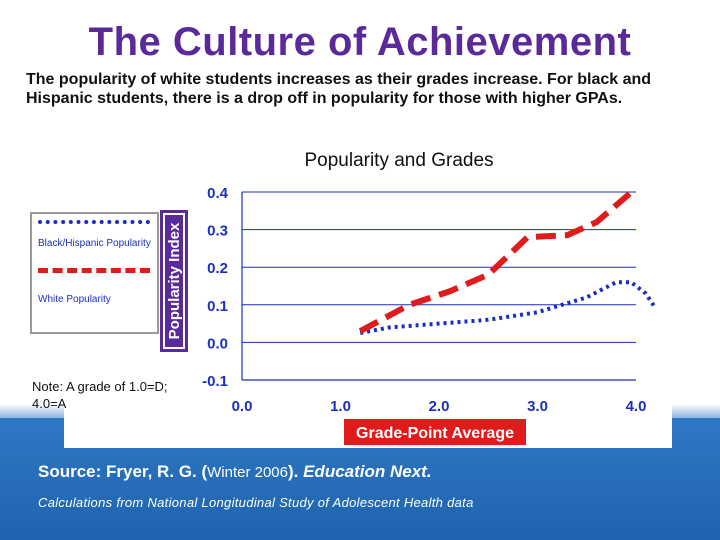 The width and height of the screenshot is (720, 540). What do you see at coordinates (242, 406) in the screenshot?
I see `x-tick-label: 0.0` at bounding box center [242, 406].